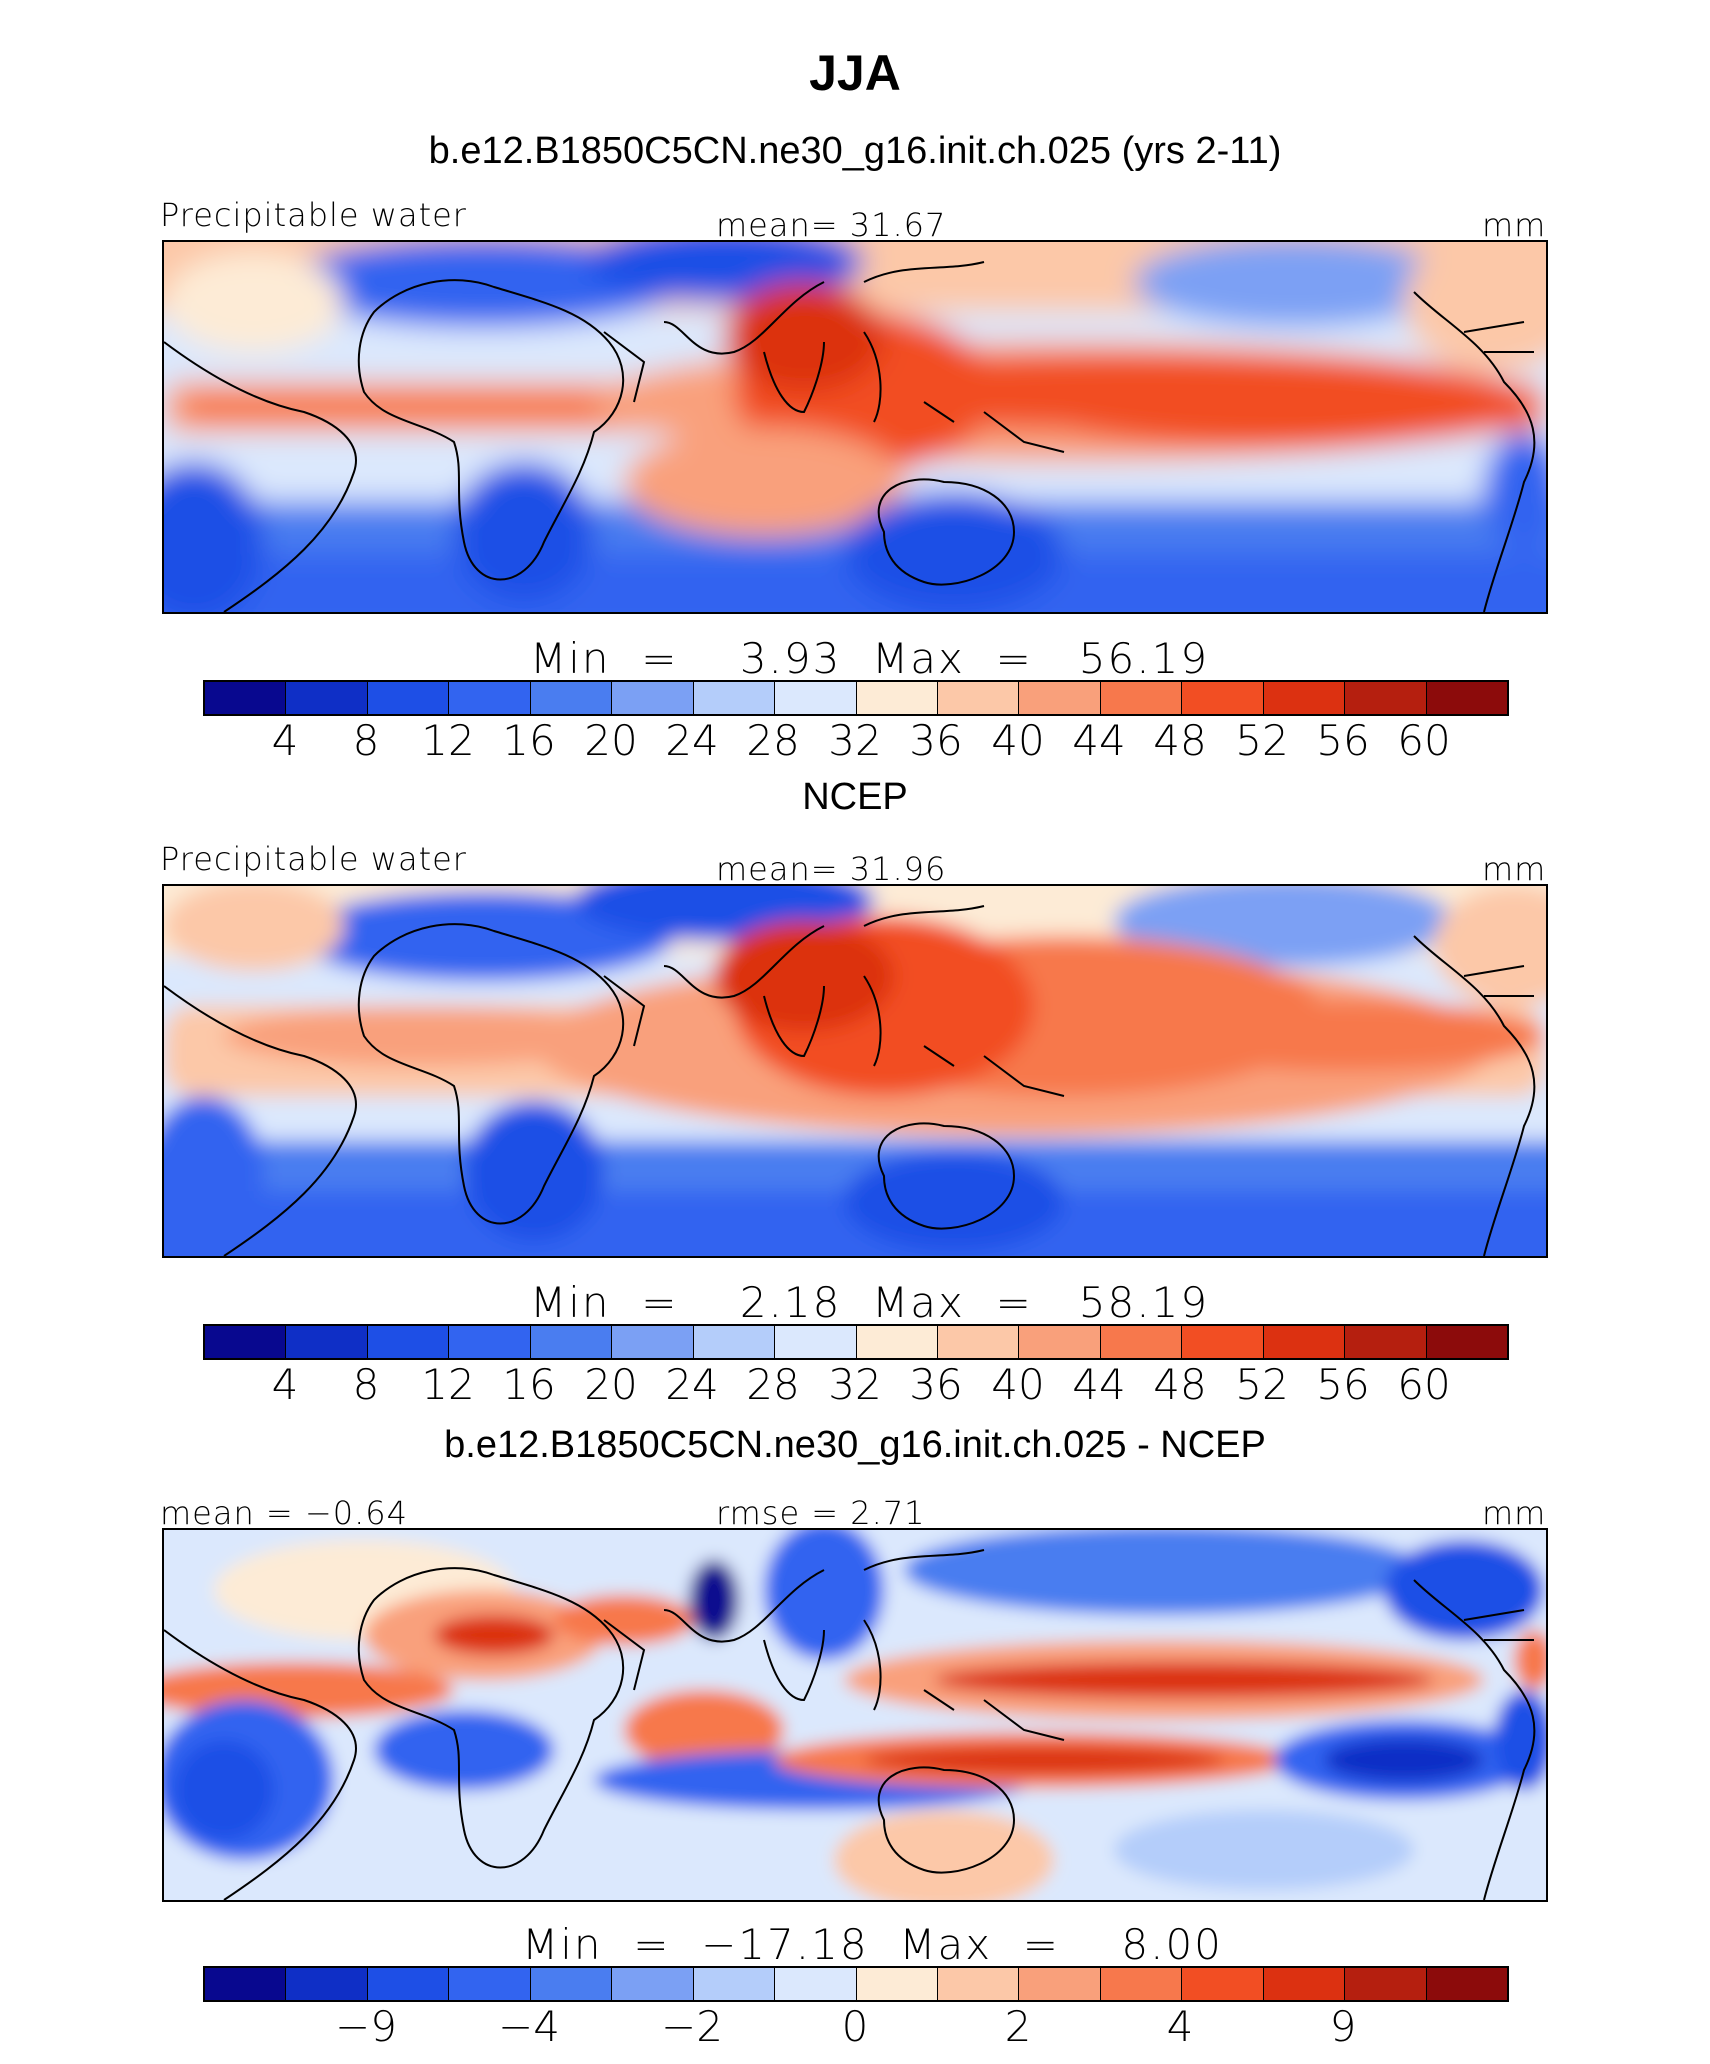  What do you see at coordinates (529, 740) in the screenshot?
I see `panel-1-colorbar-tick: 16` at bounding box center [529, 740].